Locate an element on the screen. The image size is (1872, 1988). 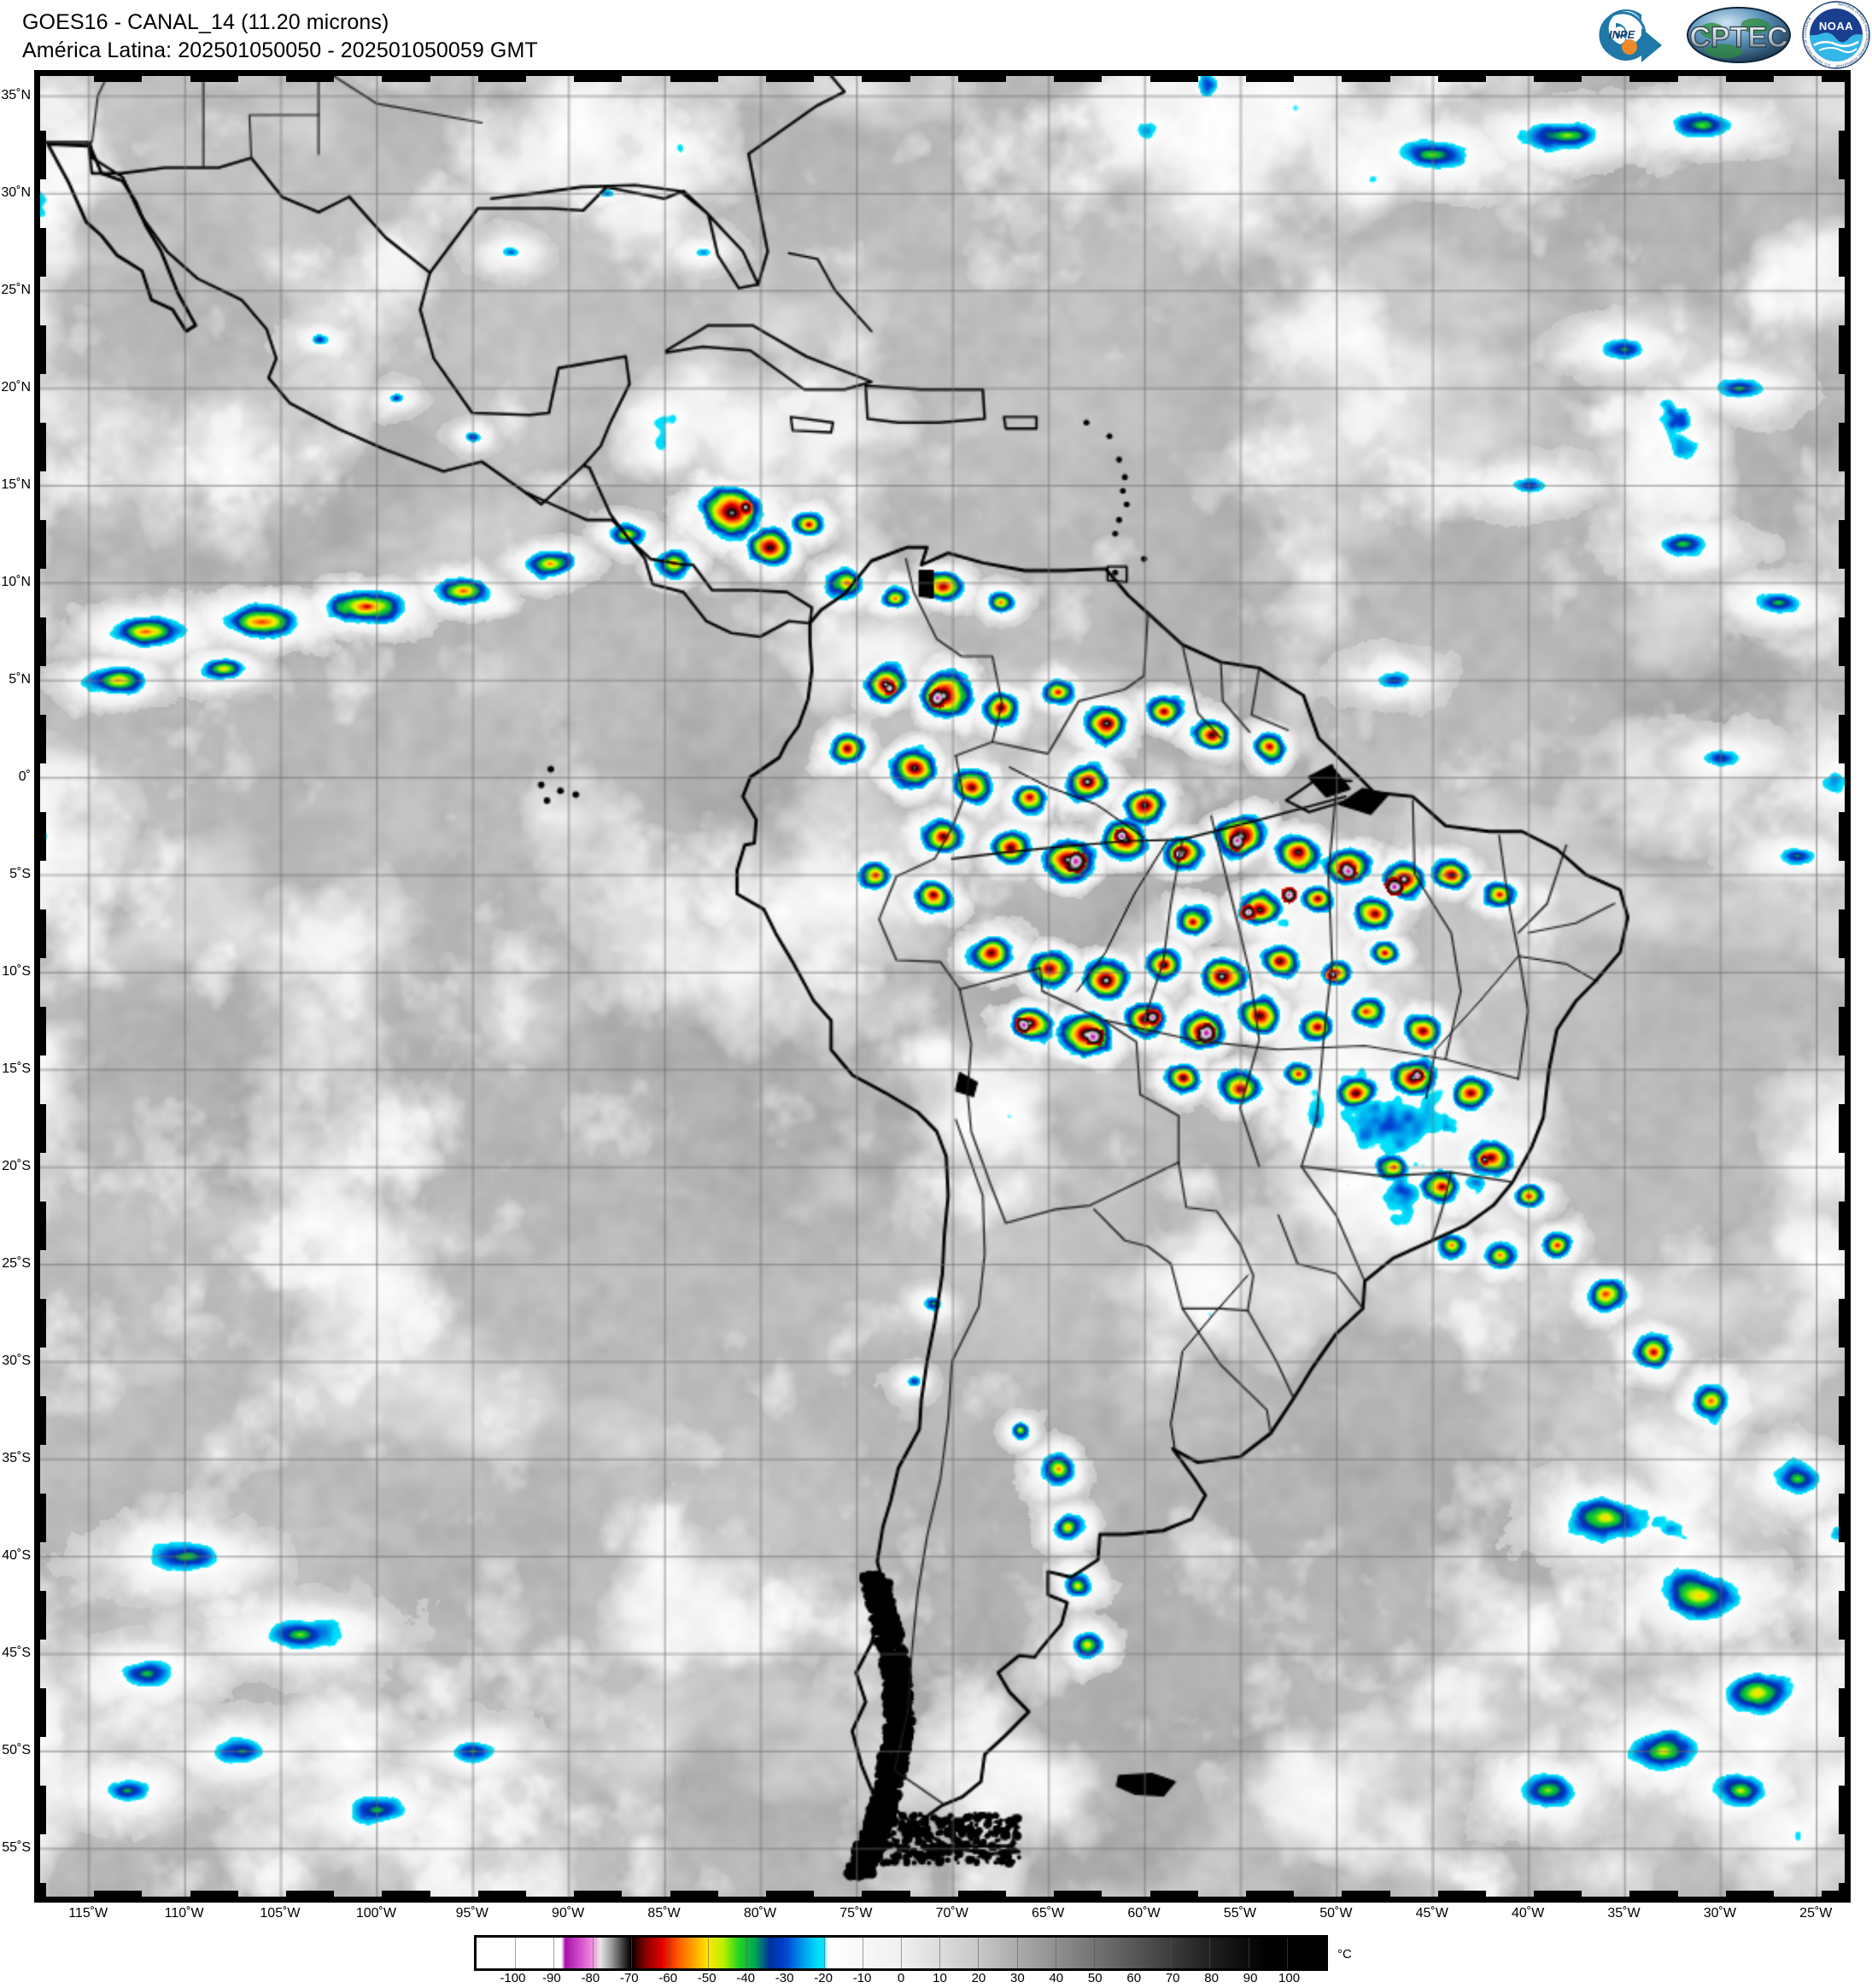
lat-tick-label: 55˚S is located at coordinates (16, 1847).